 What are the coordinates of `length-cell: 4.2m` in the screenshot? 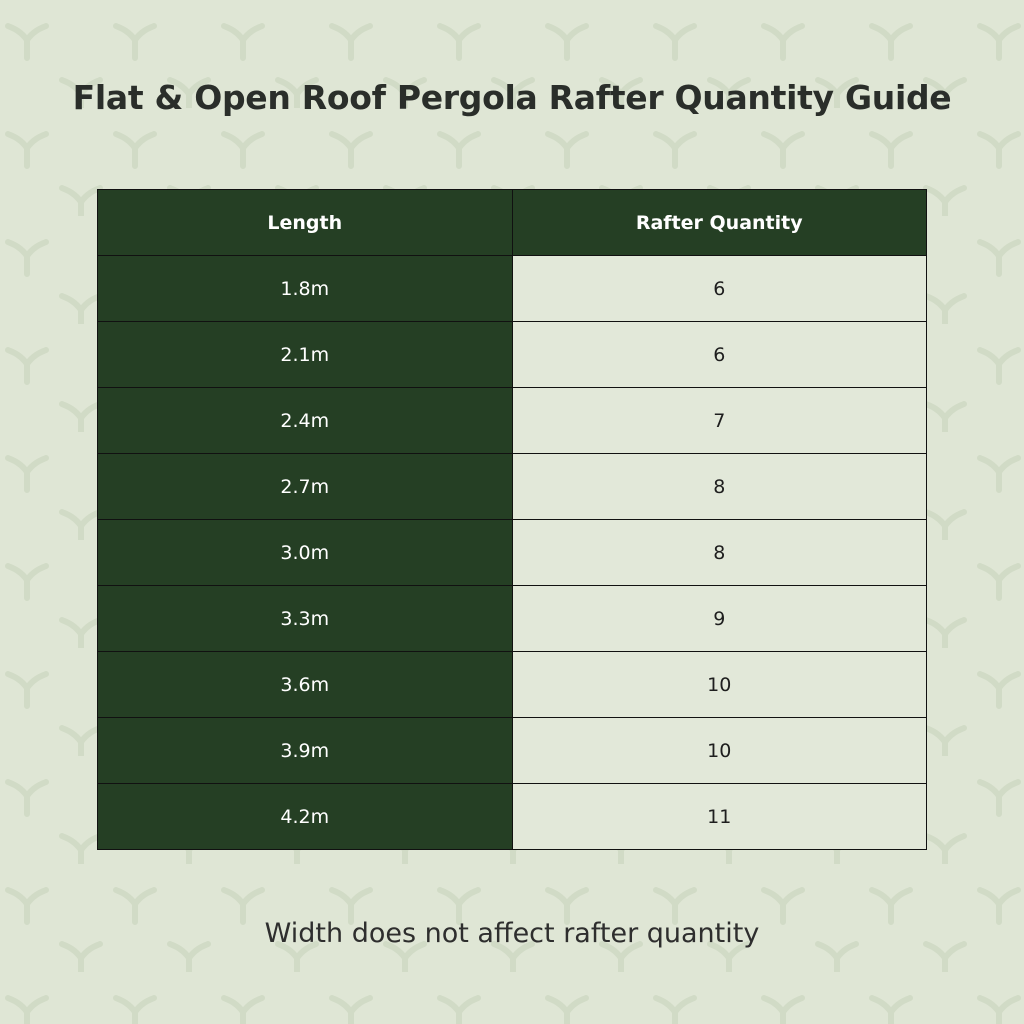 It's located at (305, 816).